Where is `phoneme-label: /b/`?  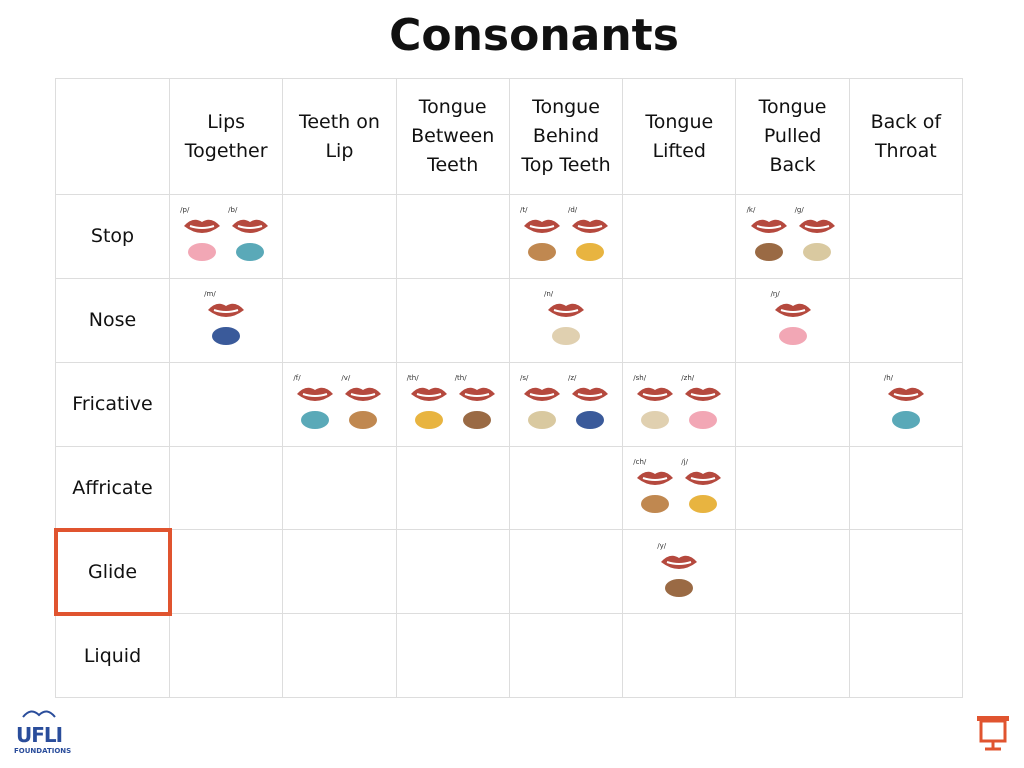
phoneme-label: /b/ is located at coordinates (233, 210).